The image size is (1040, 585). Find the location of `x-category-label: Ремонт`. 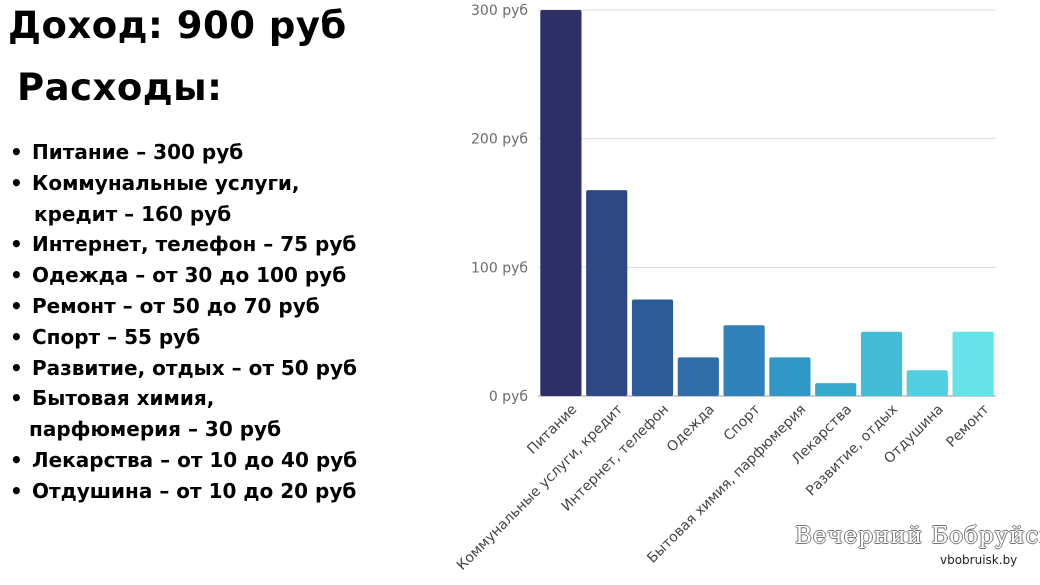

x-category-label: Ремонт is located at coordinates (967, 426).